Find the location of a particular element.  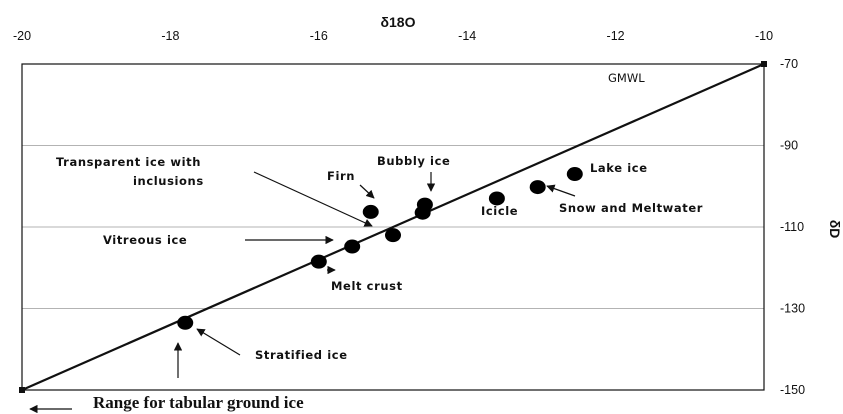

label-range-tabular-ice: Range for tabular ground ice is located at coordinates (198, 402).